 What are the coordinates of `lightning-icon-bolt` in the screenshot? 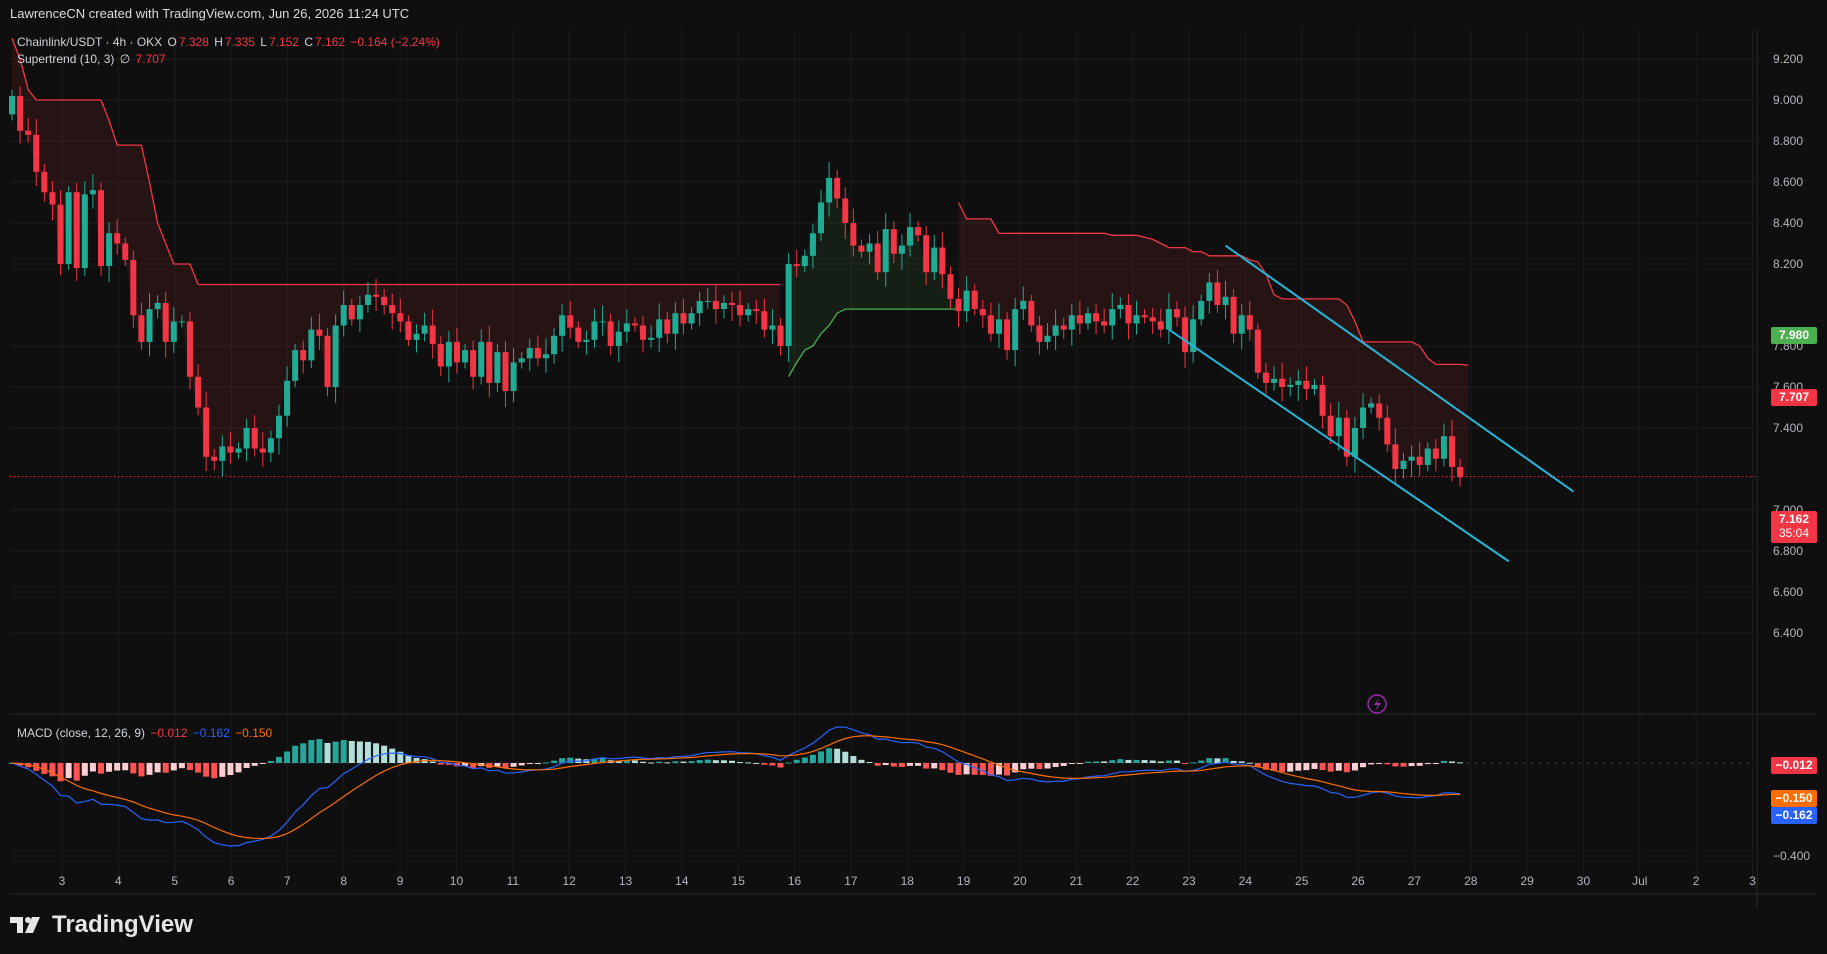 It's located at (1377, 704).